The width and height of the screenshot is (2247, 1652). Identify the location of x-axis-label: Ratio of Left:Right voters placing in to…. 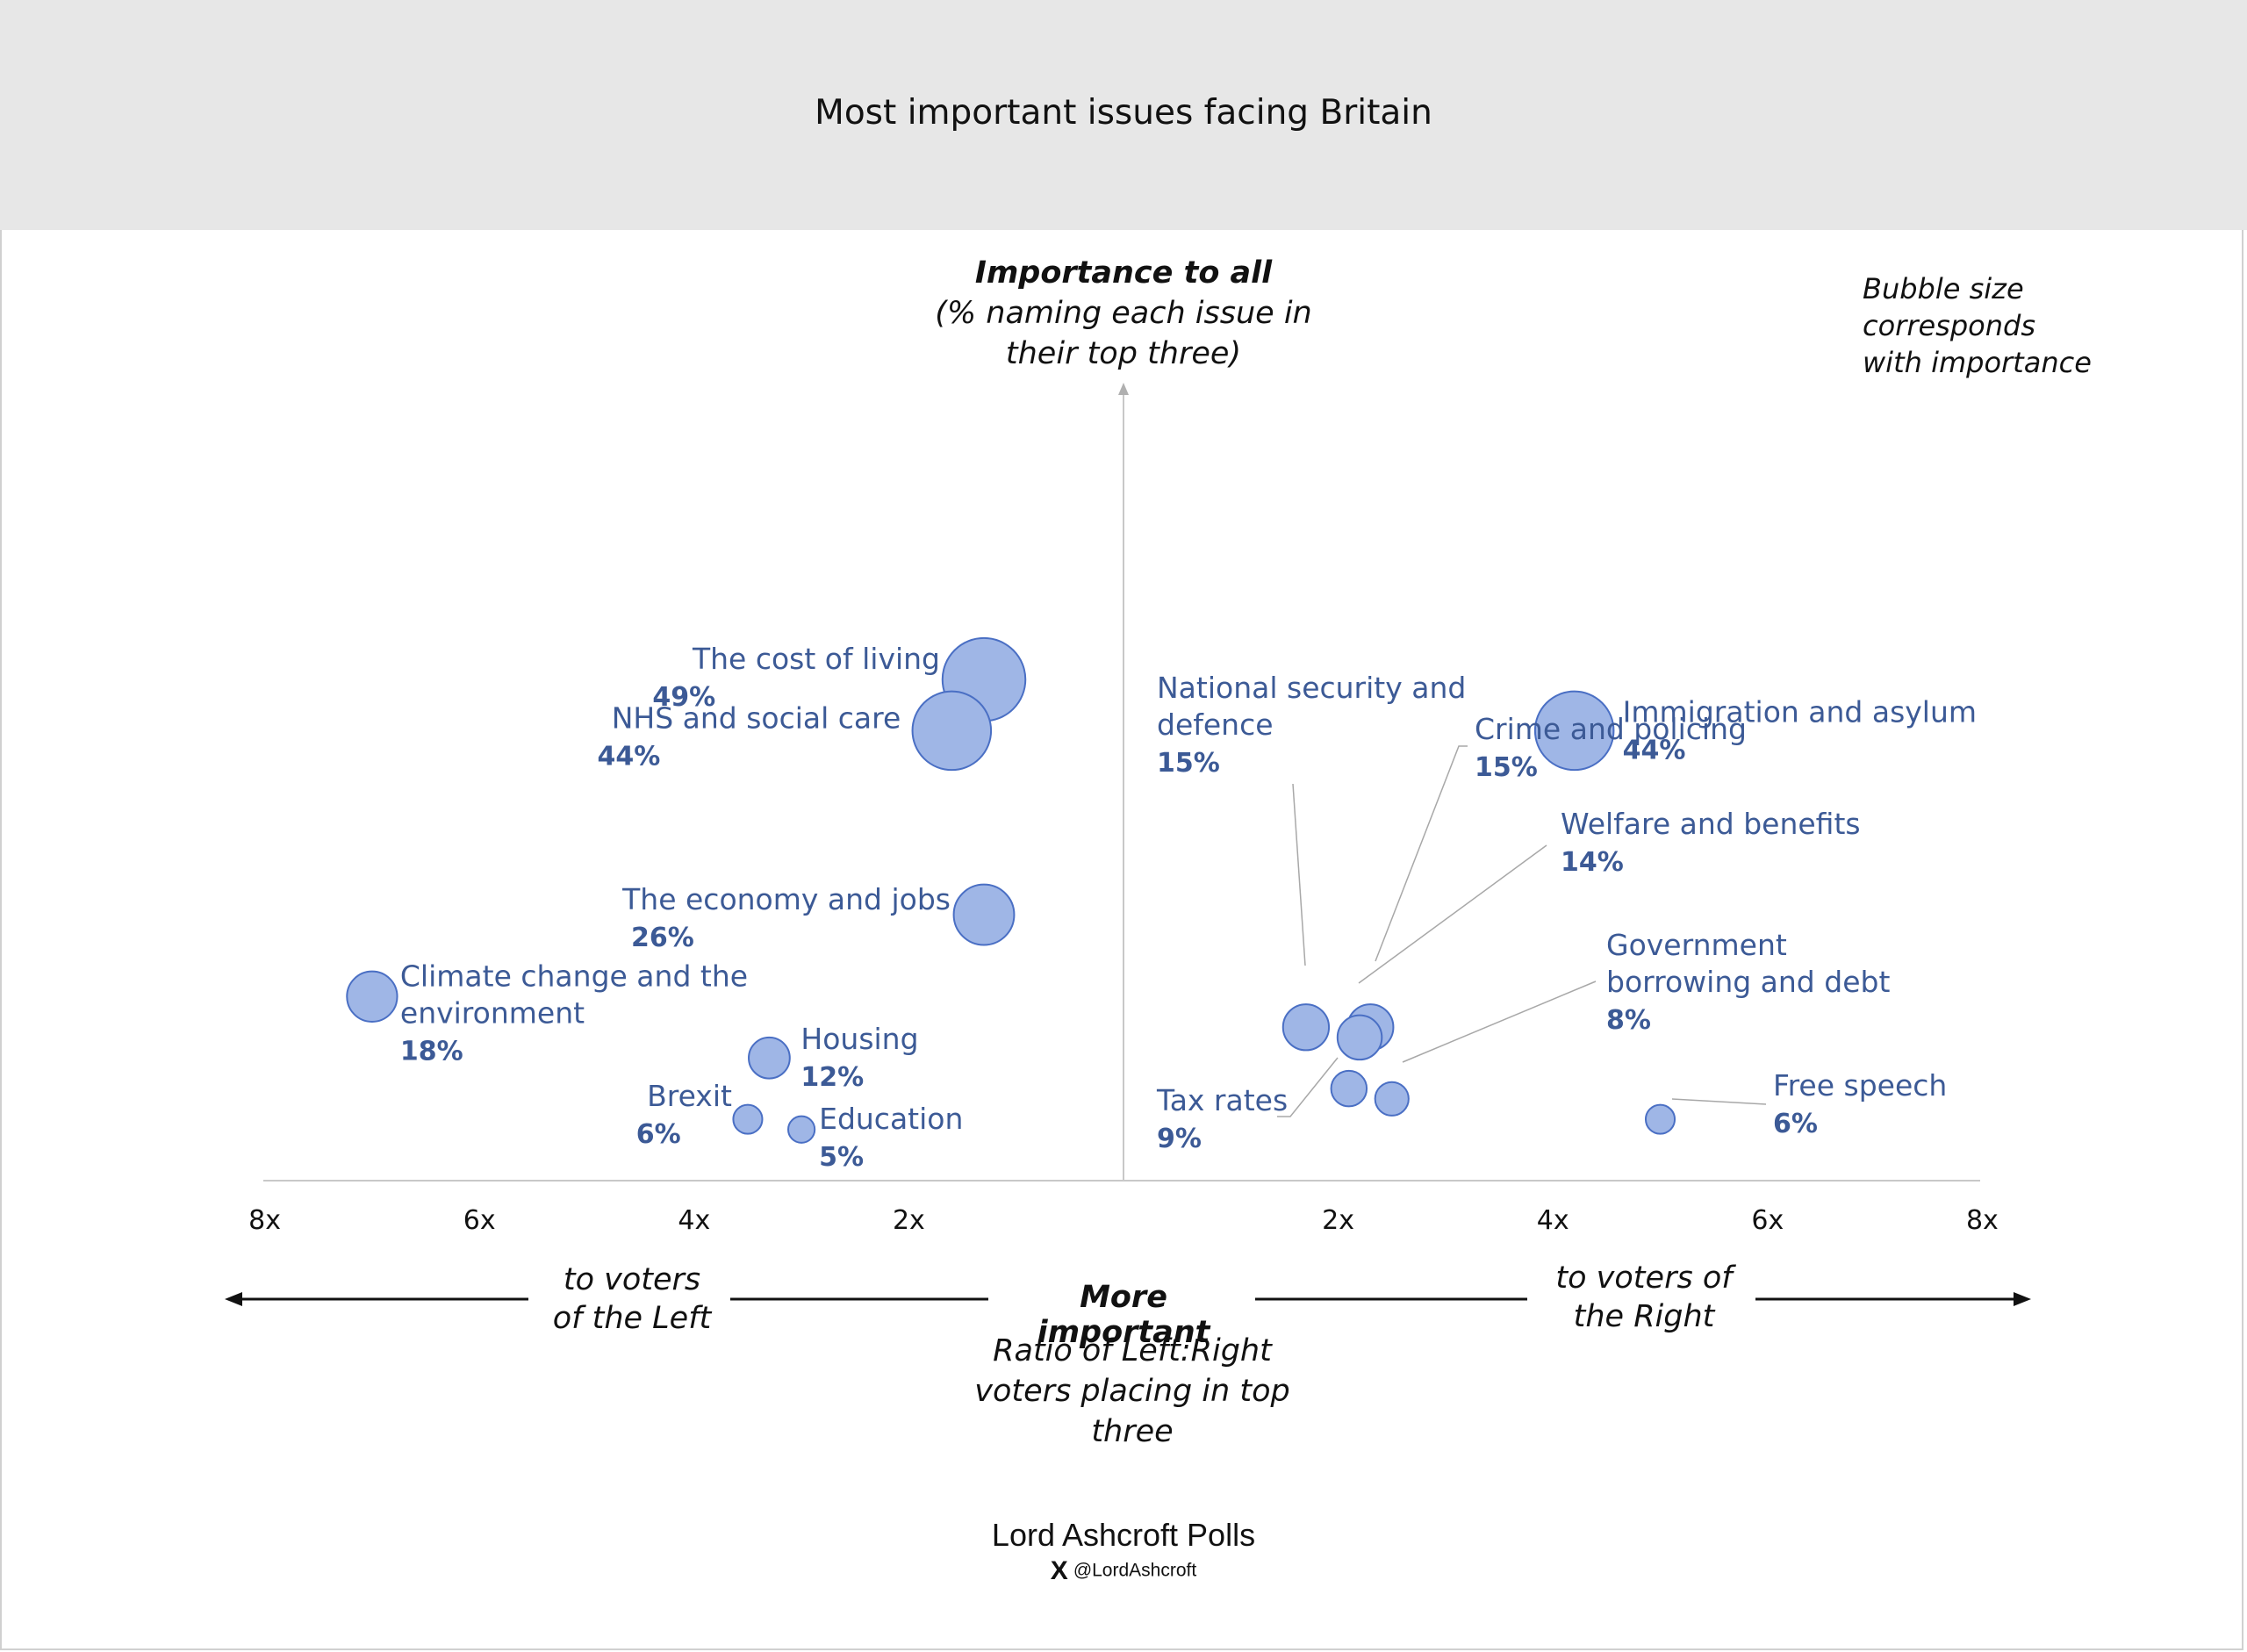
(1132, 1391).